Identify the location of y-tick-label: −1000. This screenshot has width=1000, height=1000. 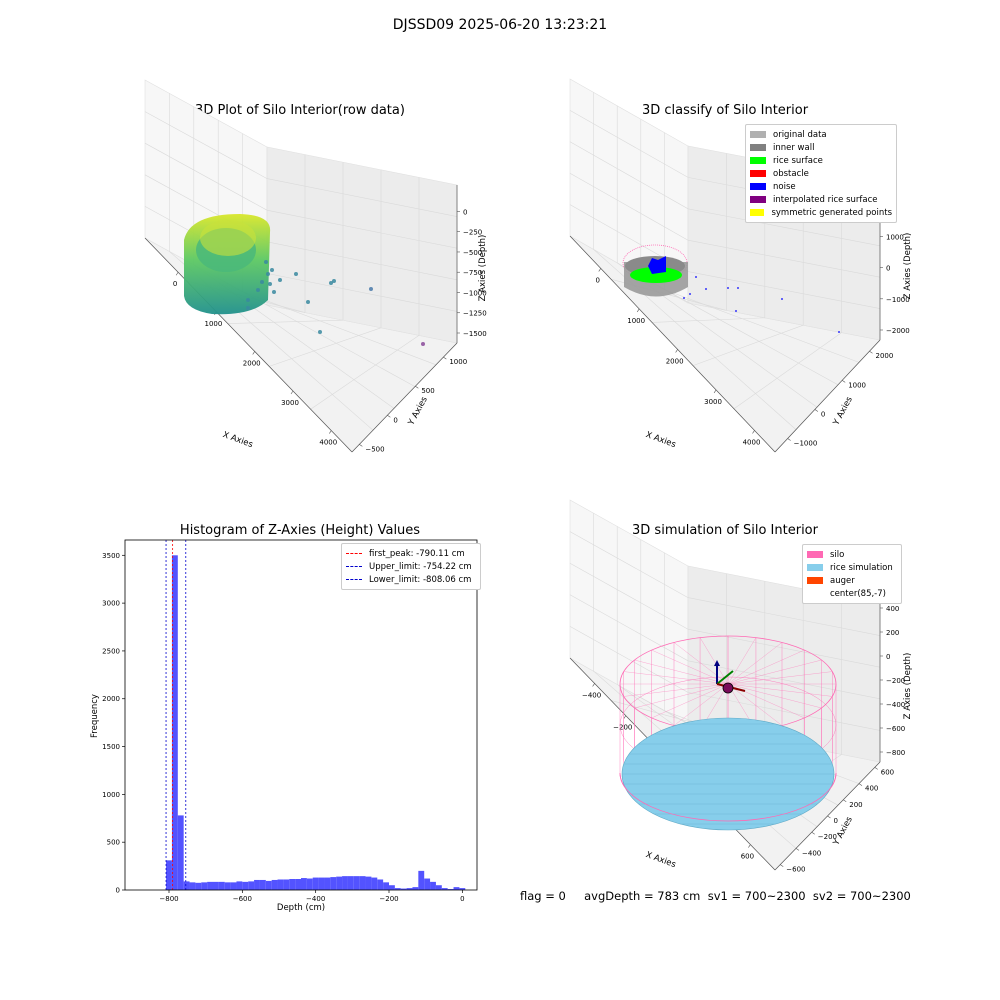
(806, 444).